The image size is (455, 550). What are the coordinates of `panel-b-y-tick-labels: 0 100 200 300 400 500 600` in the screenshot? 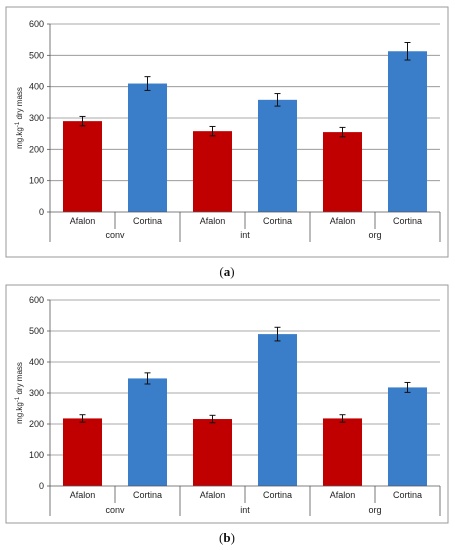 It's located at (36, 393).